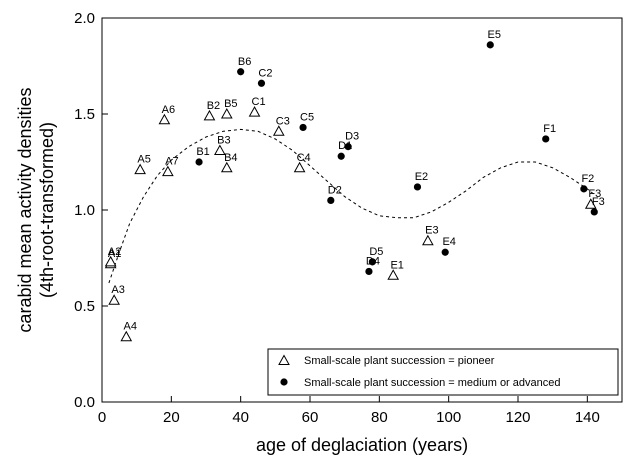 This screenshot has height=458, width=624. What do you see at coordinates (517, 417) in the screenshot?
I see `x-tick-label: 120` at bounding box center [517, 417].